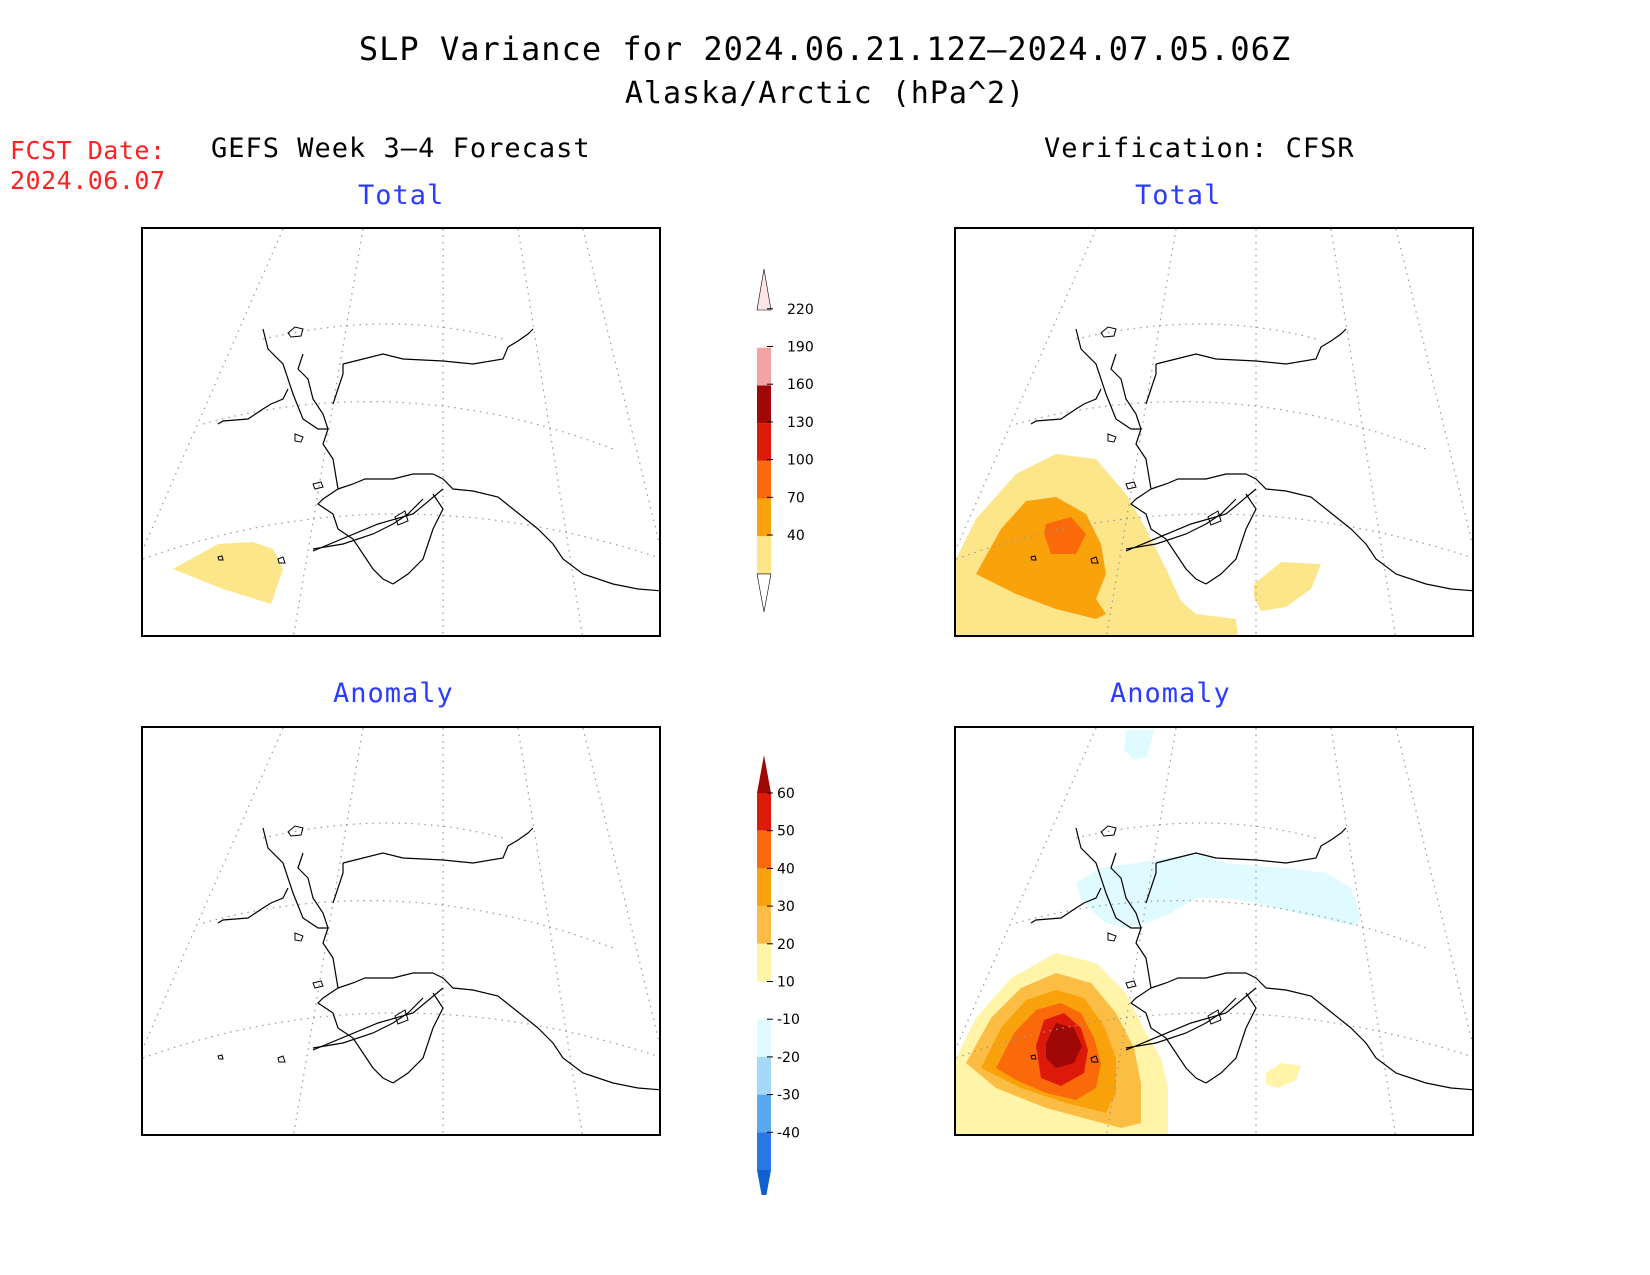 This screenshot has width=1650, height=1275. I want to click on anomaly-colorbar: 60 50 40 30 20 10 -10 -20 -30 -40, so click(778, 975).